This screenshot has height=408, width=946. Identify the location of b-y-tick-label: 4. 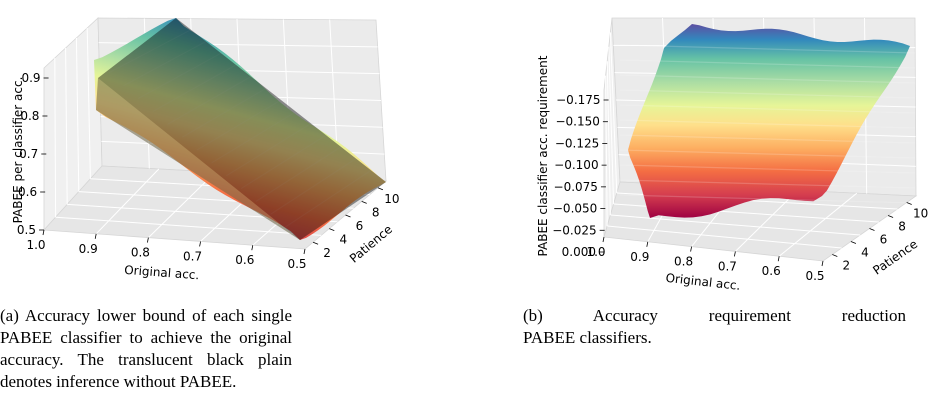
(865, 253).